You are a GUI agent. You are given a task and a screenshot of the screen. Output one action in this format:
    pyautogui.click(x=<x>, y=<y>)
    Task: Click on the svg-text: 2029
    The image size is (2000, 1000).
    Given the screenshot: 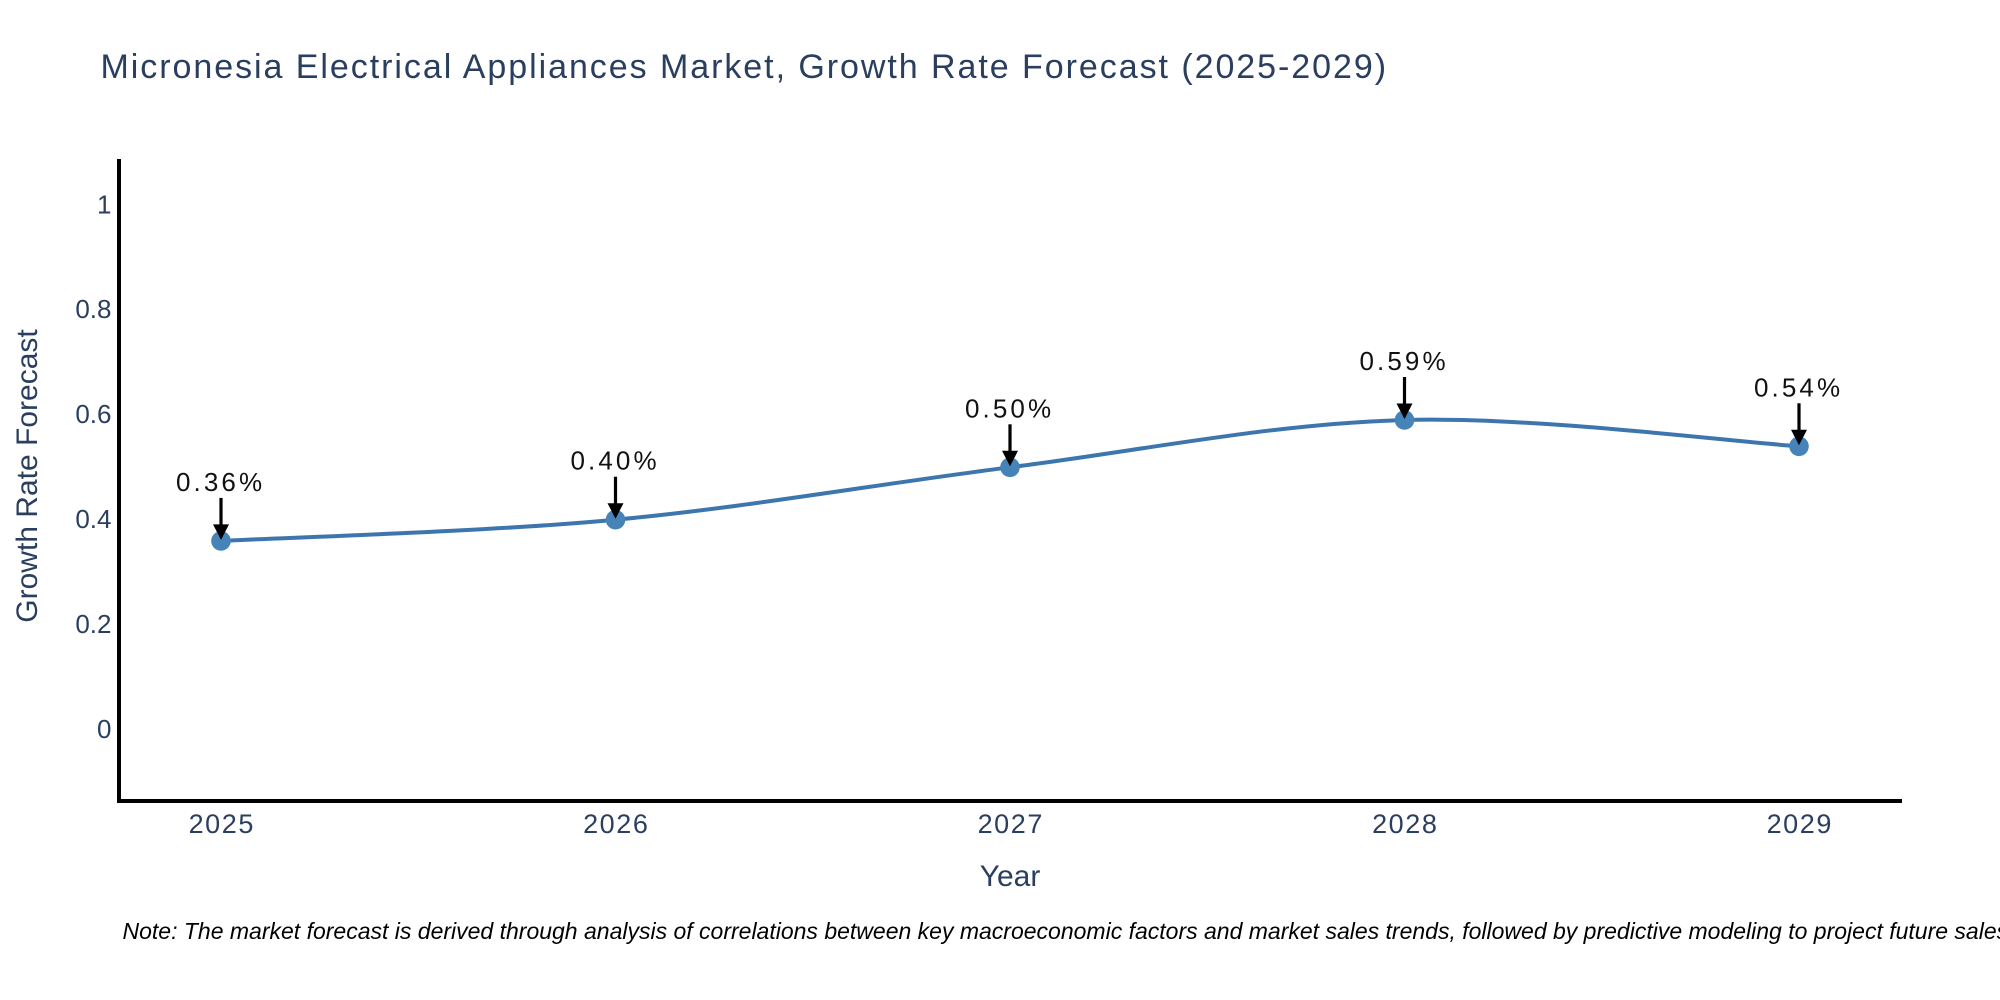 What is the action you would take?
    pyautogui.click(x=1800, y=824)
    